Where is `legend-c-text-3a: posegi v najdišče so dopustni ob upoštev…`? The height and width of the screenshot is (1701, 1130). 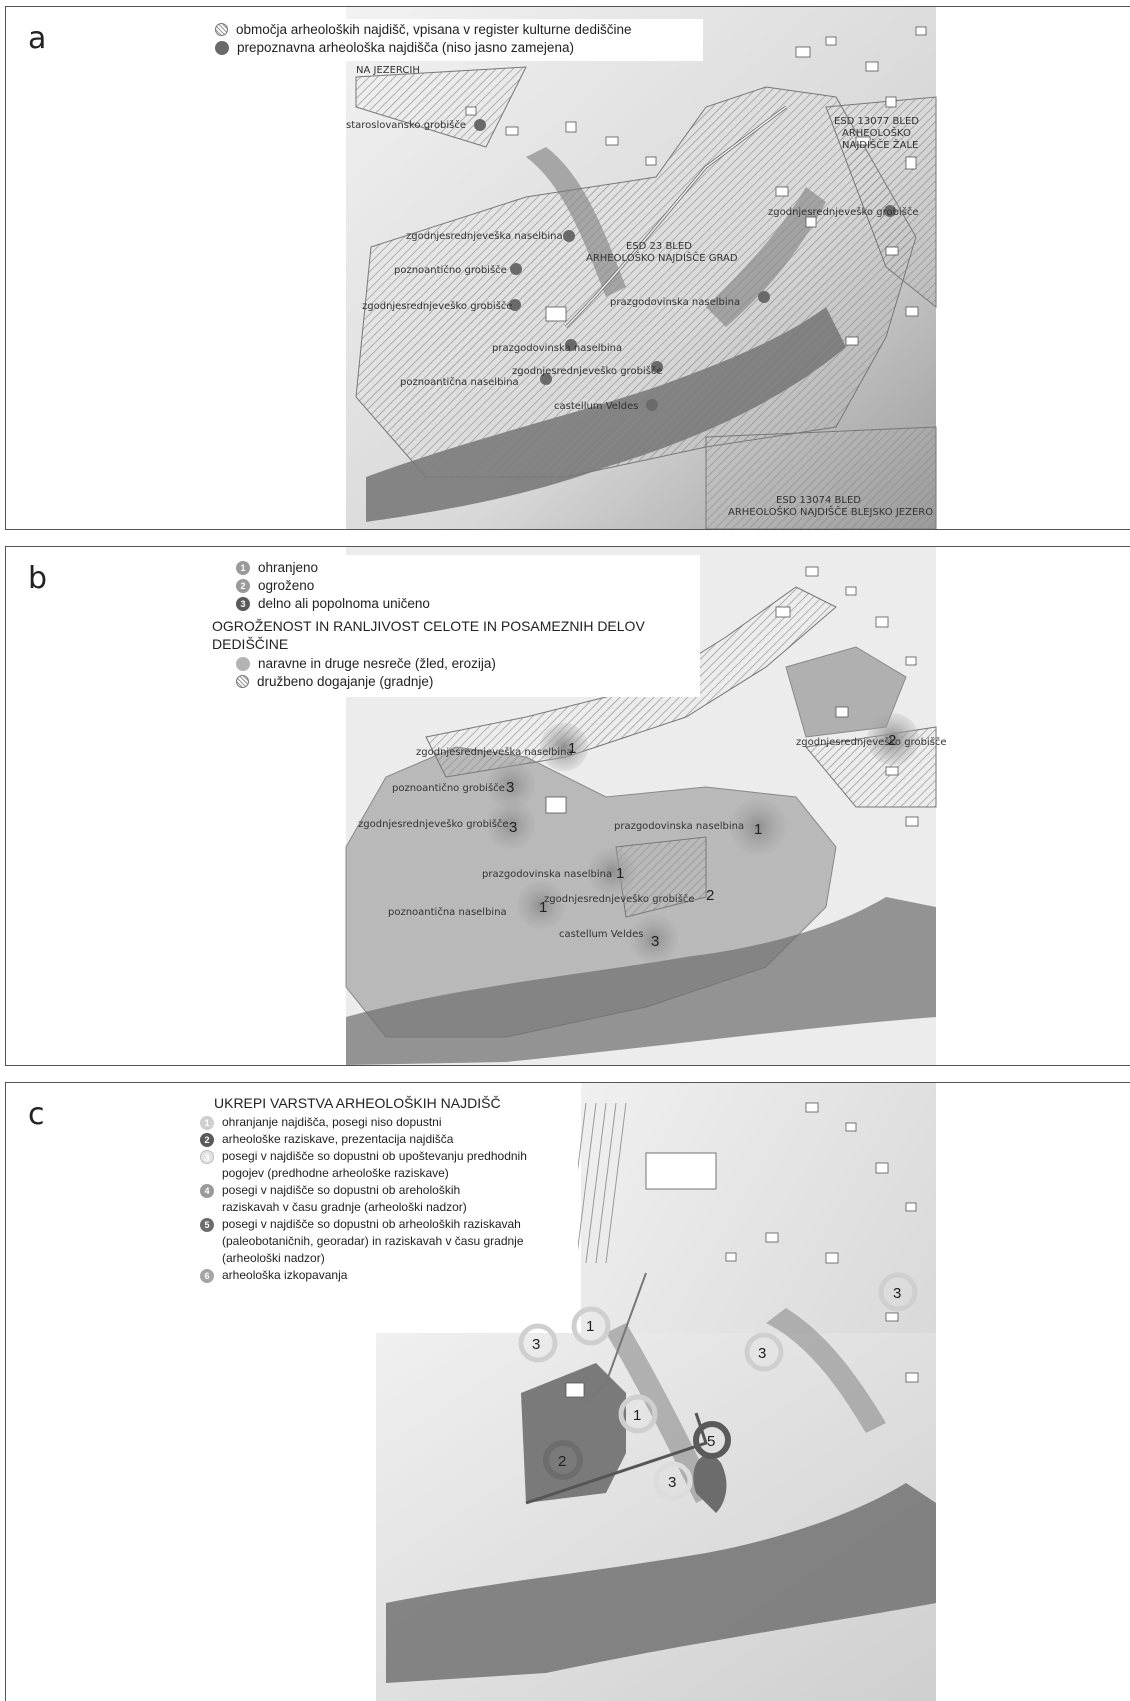 legend-c-text-3a: posegi v najdišče so dopustni ob upoštev… is located at coordinates (374, 1156).